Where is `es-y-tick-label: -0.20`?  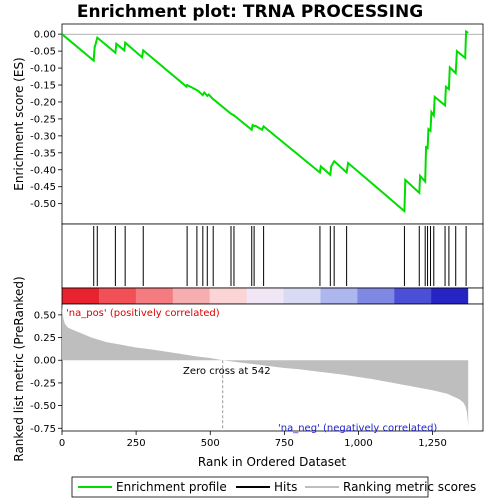
es-y-tick-label: -0.20 is located at coordinates (43, 102).